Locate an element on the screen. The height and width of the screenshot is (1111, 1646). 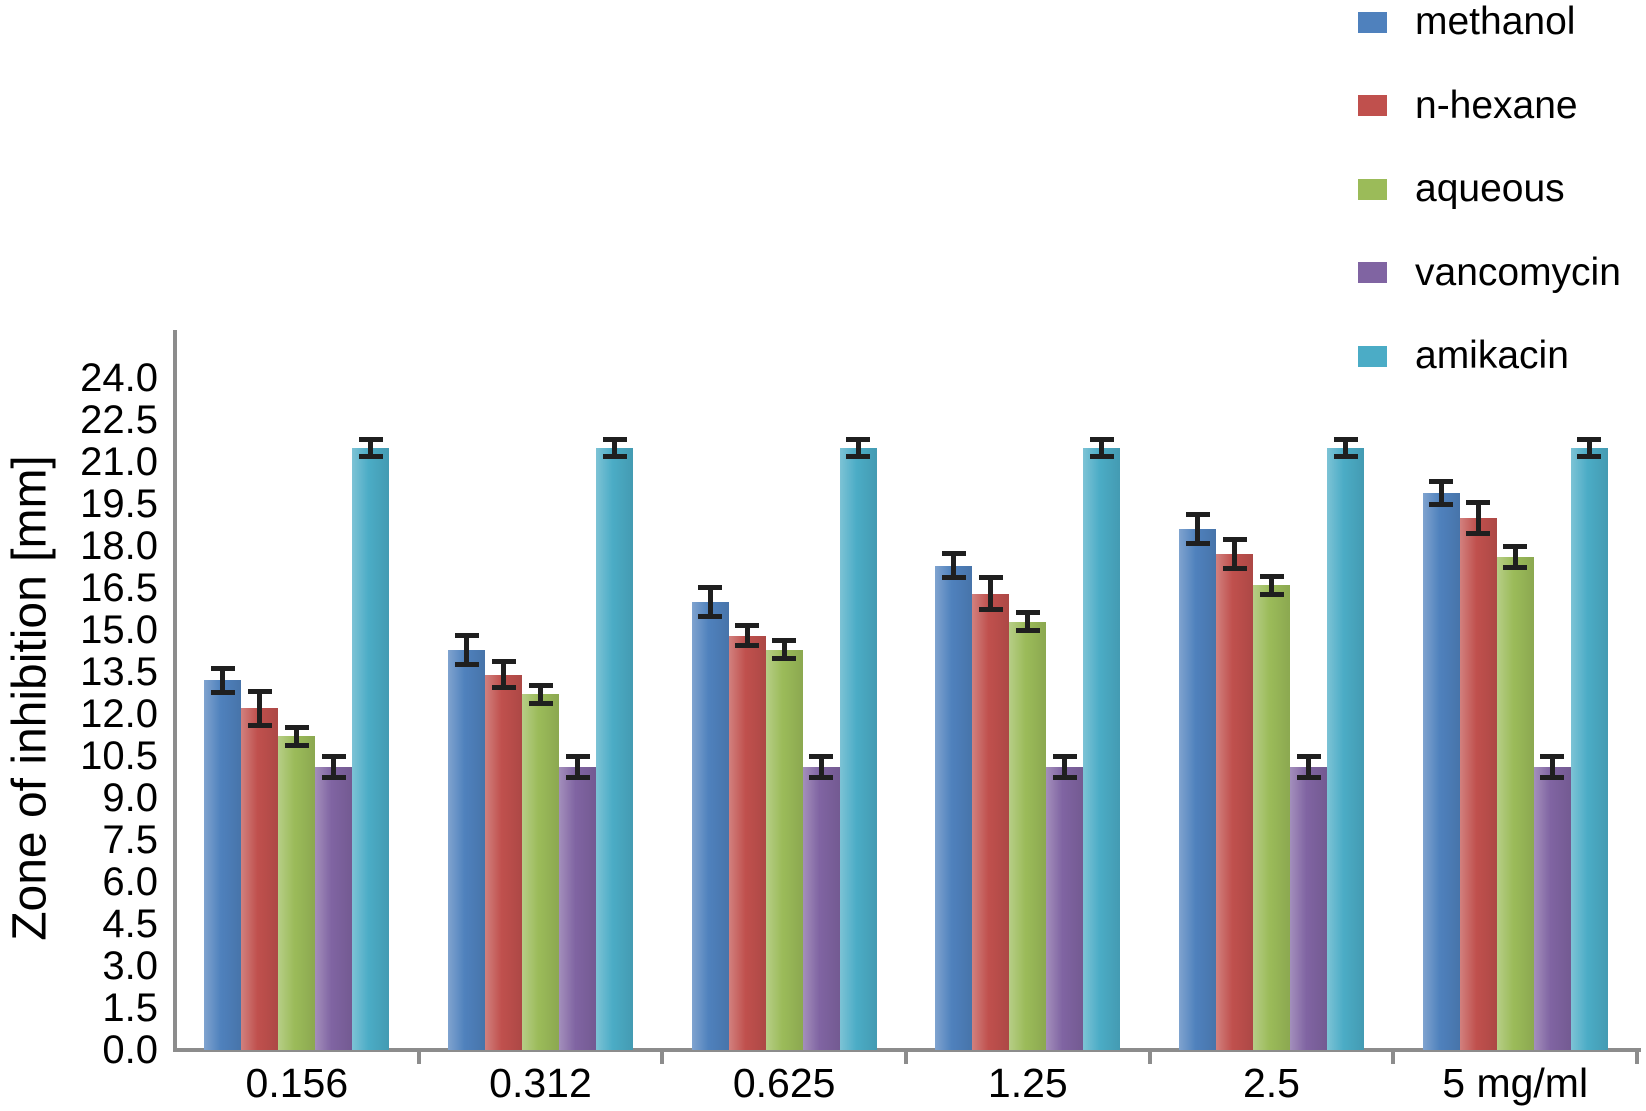
y-tick-label: 24.0 is located at coordinates (119, 378).